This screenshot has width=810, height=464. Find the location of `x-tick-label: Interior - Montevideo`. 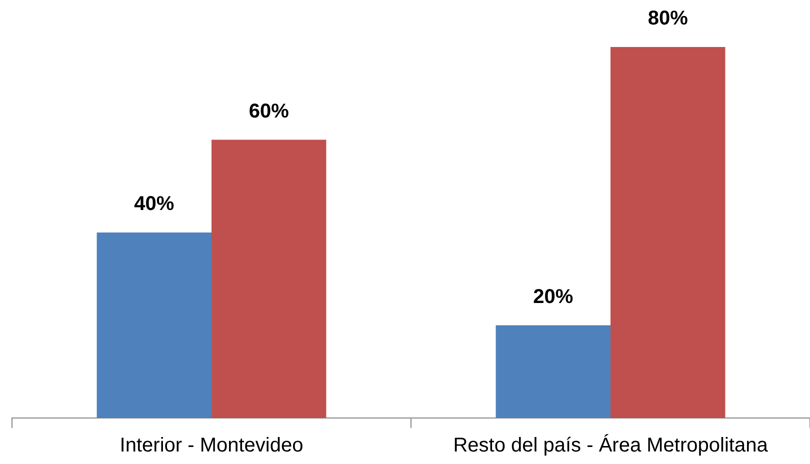

x-tick-label: Interior - Montevideo is located at coordinates (212, 445).